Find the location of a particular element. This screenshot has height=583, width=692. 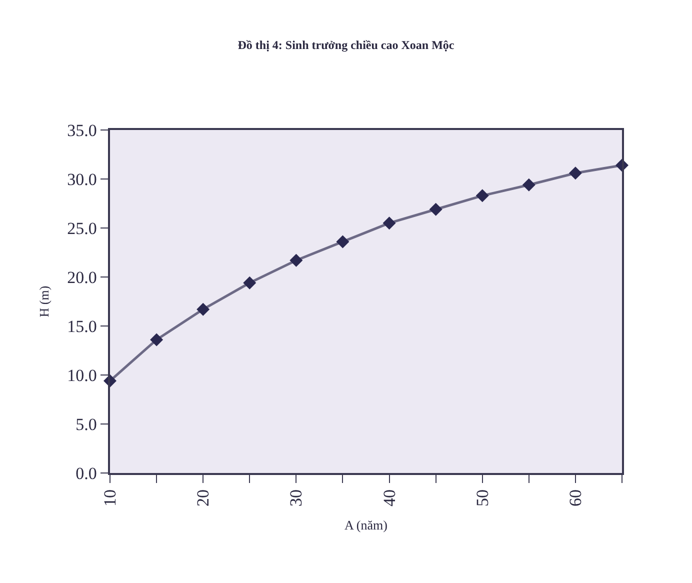

y-tick-label: 15.0 is located at coordinates (82, 326).